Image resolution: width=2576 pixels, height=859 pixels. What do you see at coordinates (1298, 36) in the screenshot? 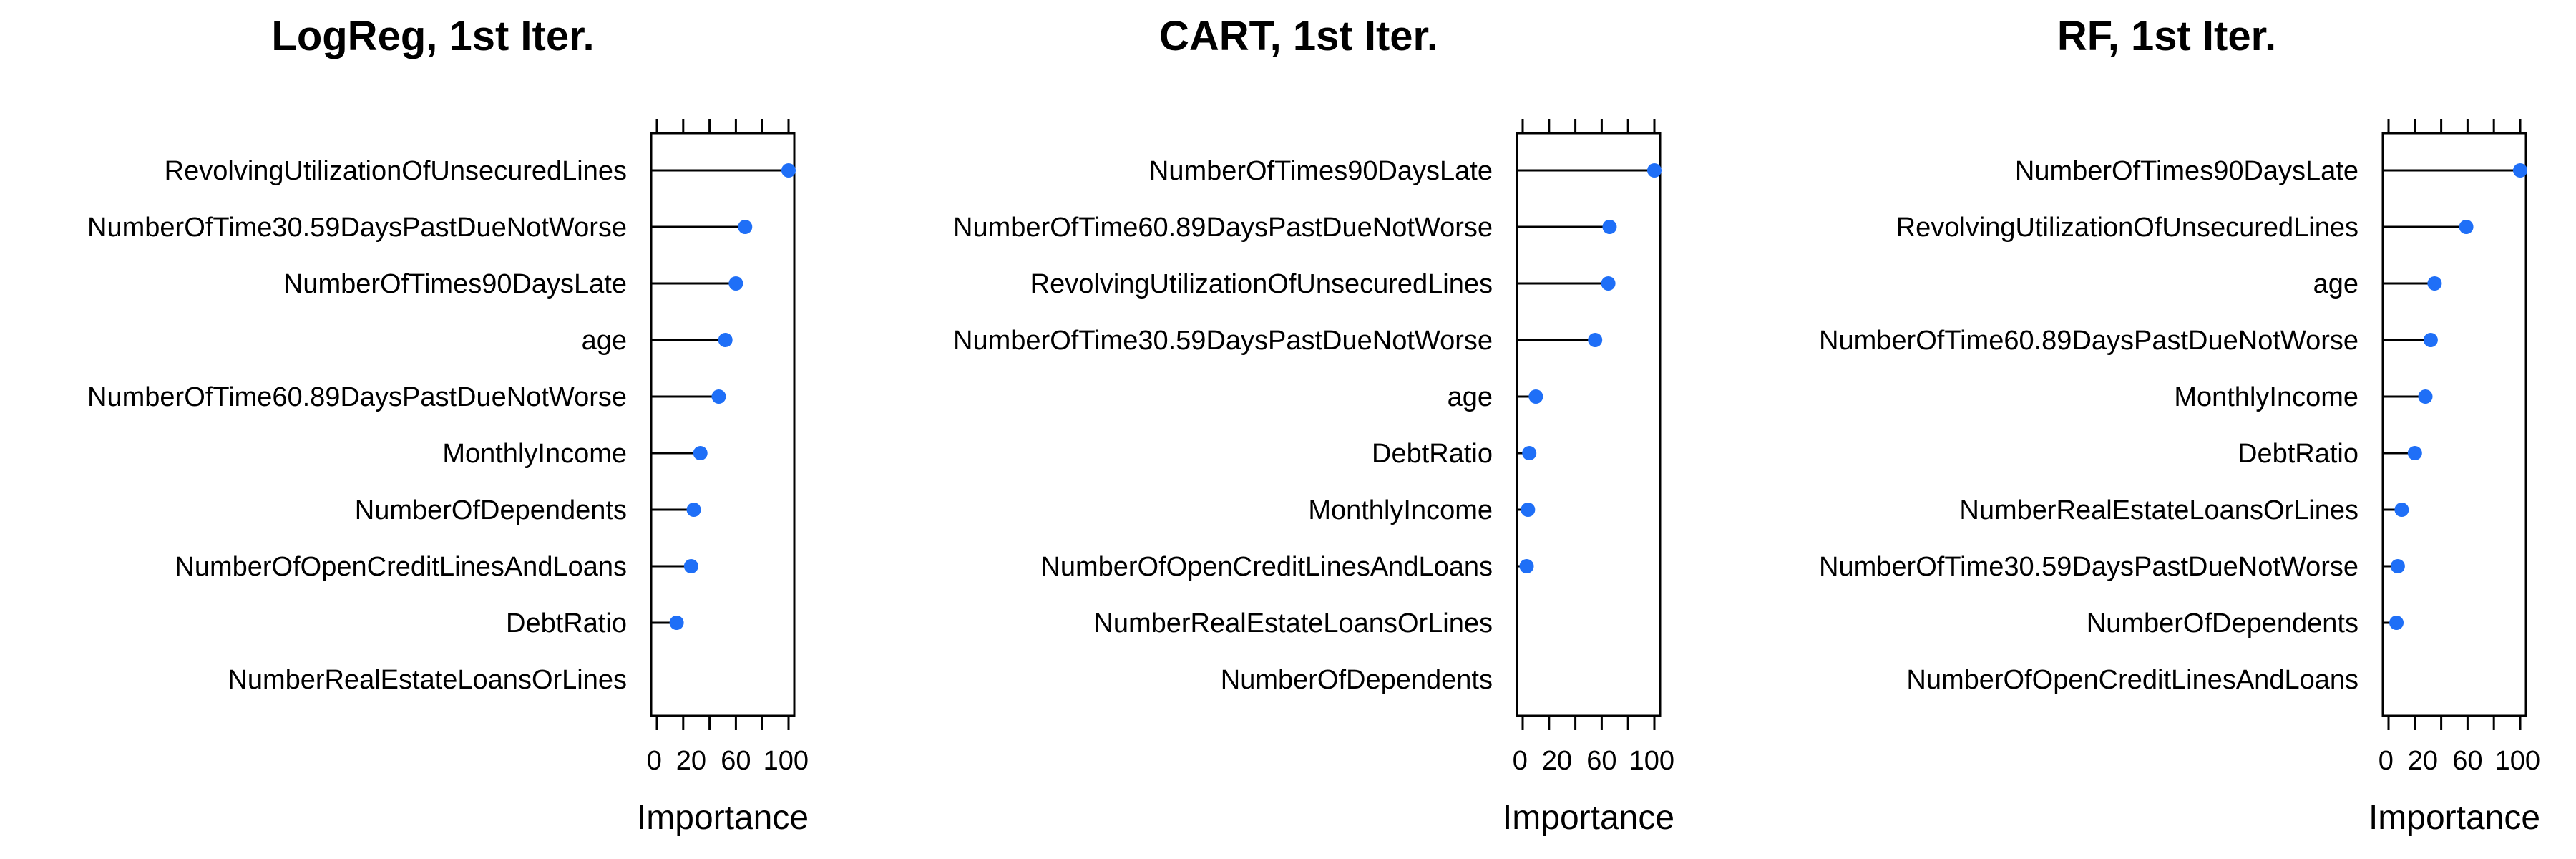
I see `chart-title: CART, 1st Iter.` at bounding box center [1298, 36].